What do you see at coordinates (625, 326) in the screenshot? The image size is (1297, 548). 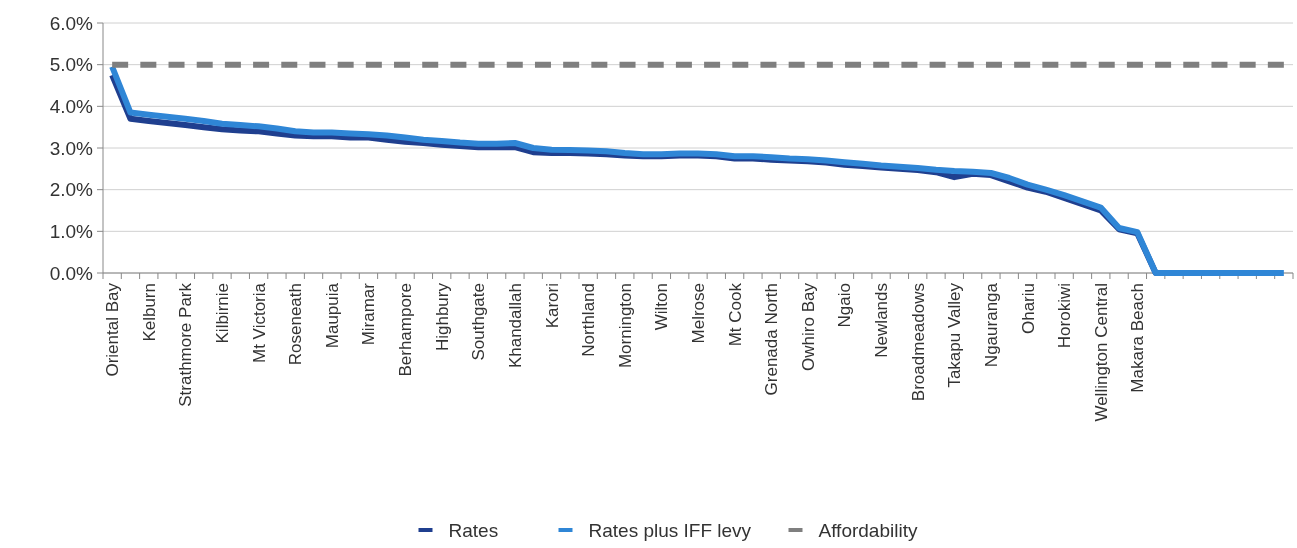 I see `x-tick-label: Mornington` at bounding box center [625, 326].